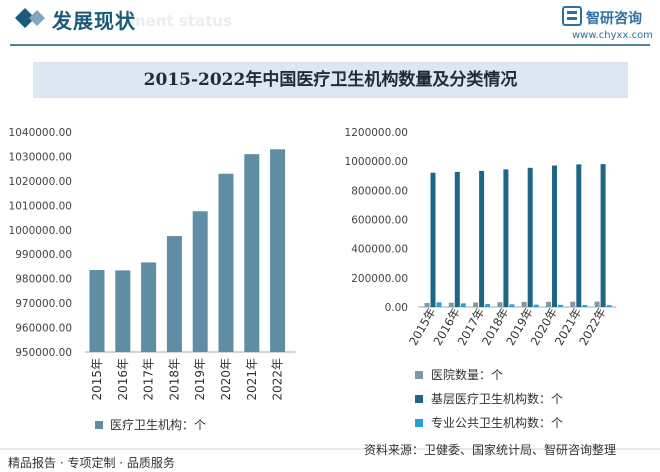 This screenshot has height=472, width=660. Describe the element at coordinates (43, 255) in the screenshot. I see `left-y-tick-label: 990000.00` at that location.